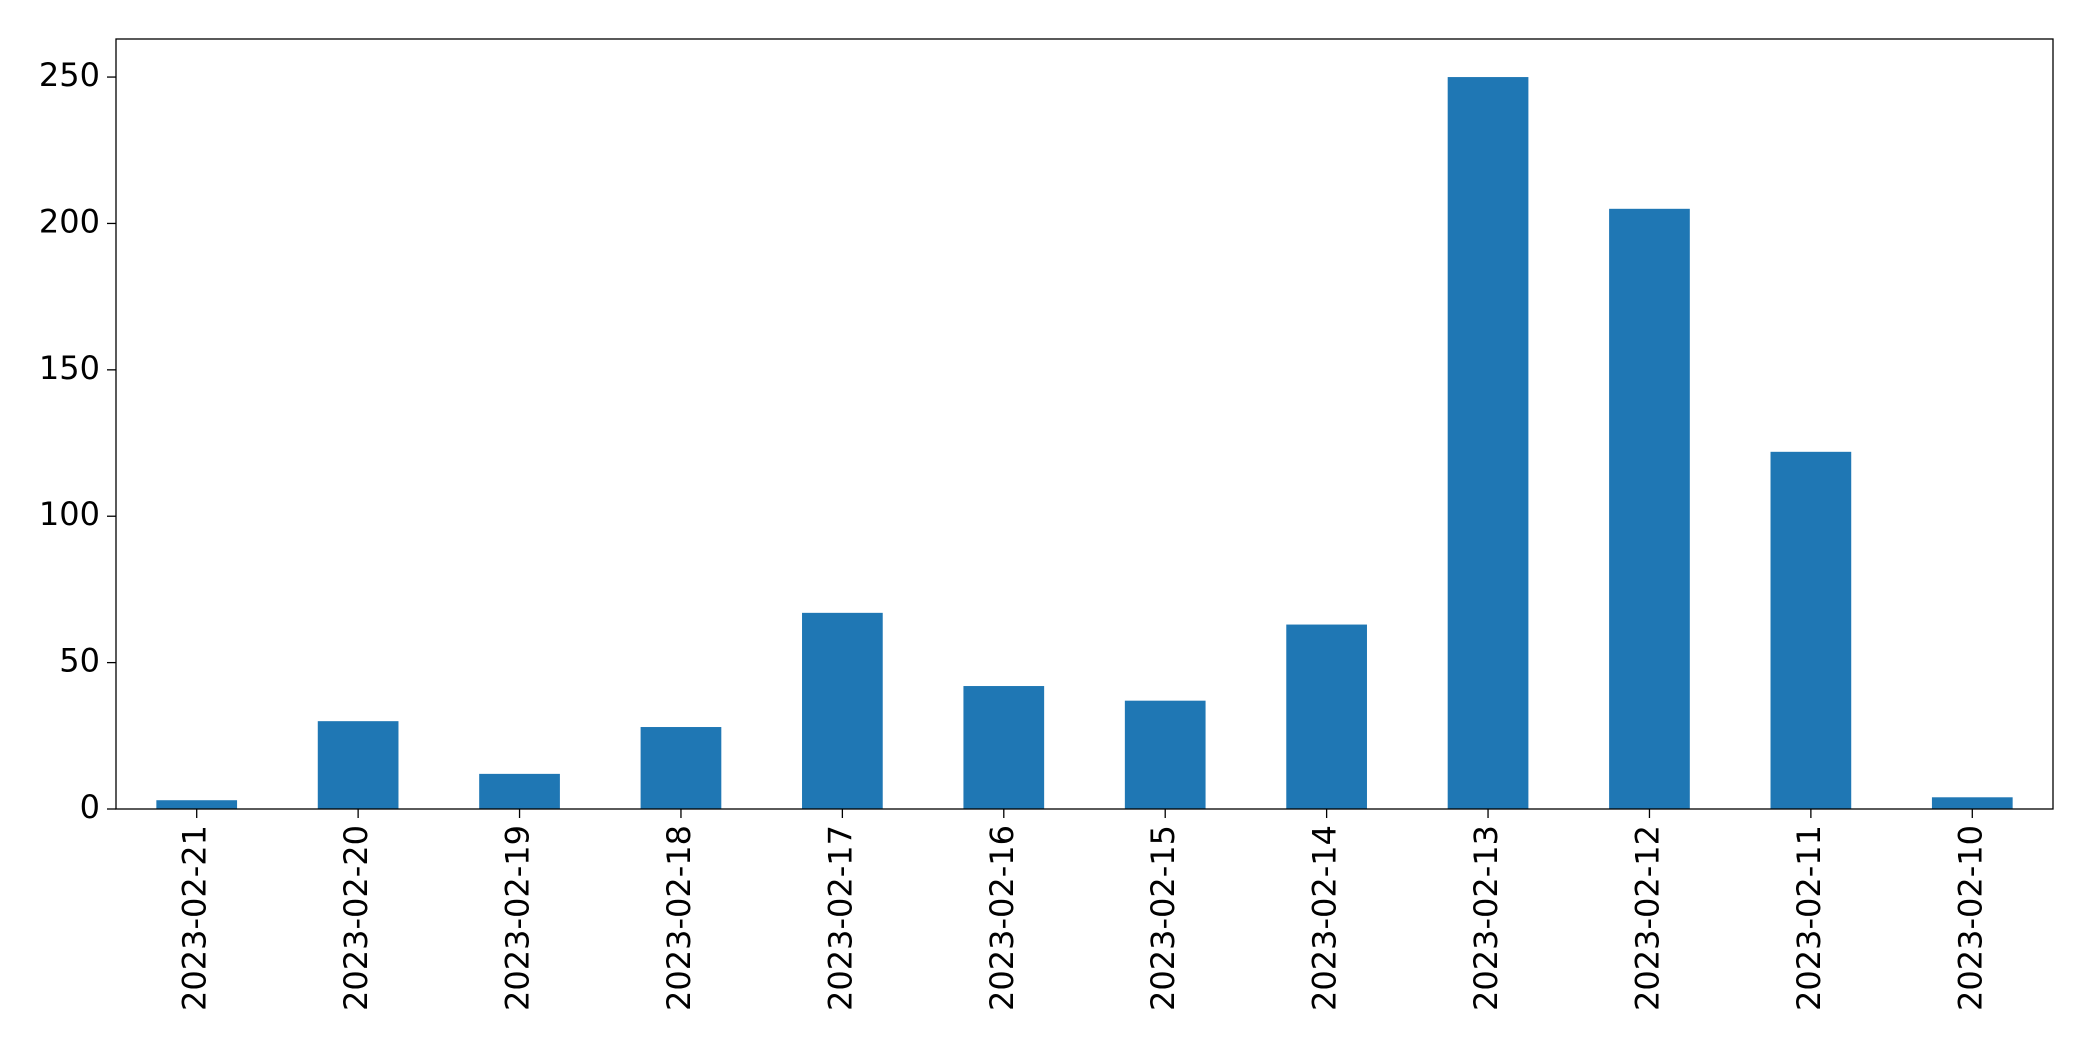 This screenshot has height=1061, width=2093. What do you see at coordinates (69, 368) in the screenshot?
I see `y-tick-label: 150` at bounding box center [69, 368].